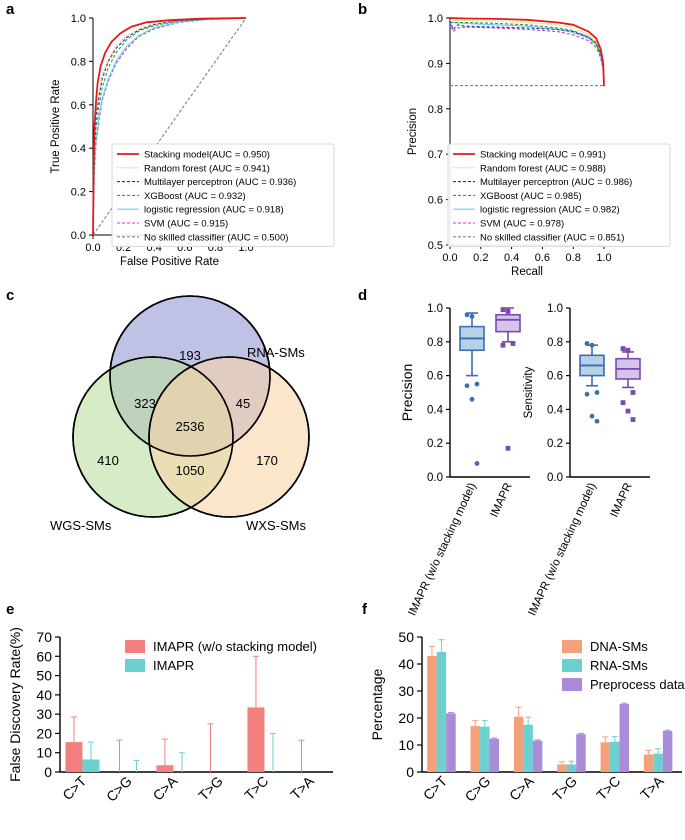  What do you see at coordinates (435, 478) in the screenshot?
I see `y-tick-label: 0.0` at bounding box center [435, 478].